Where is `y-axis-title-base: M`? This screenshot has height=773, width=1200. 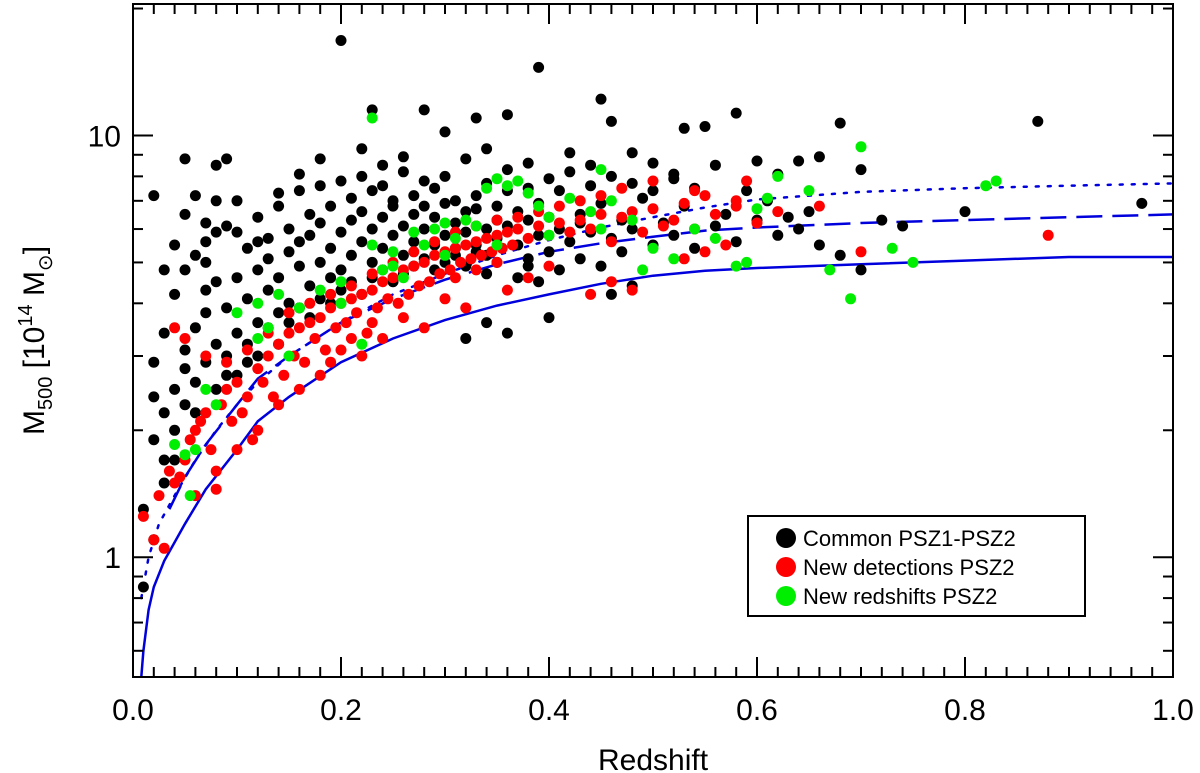 y-axis-title-base: M is located at coordinates (34, 422).